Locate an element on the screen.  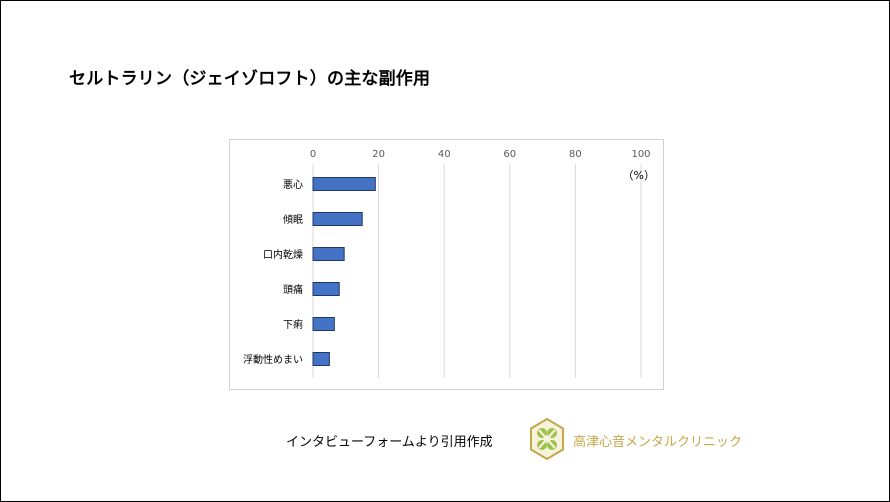
category-label: 浮動性めまい is located at coordinates (273, 359).